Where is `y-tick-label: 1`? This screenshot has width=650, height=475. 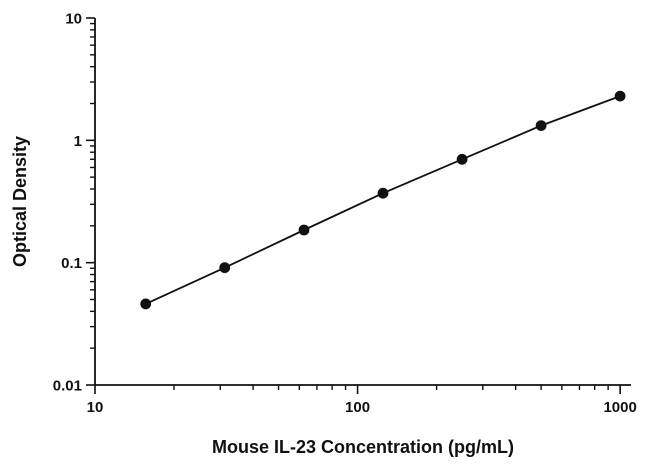
y-tick-label: 1 is located at coordinates (78, 141).